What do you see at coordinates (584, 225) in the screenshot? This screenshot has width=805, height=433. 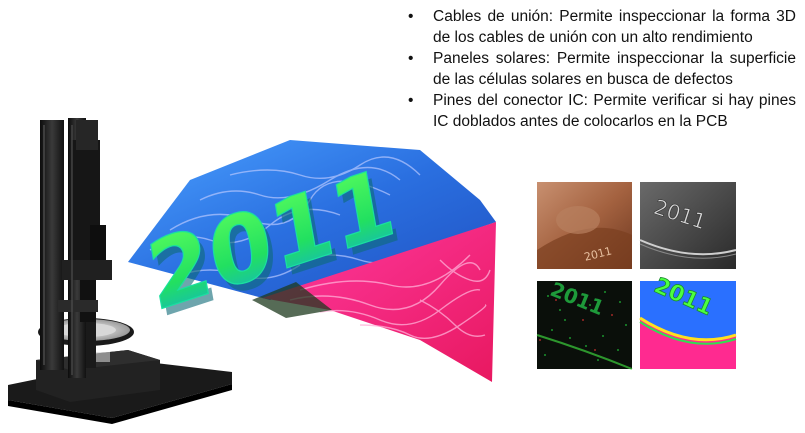 I see `thumbnail-coin-photo: 2011` at bounding box center [584, 225].